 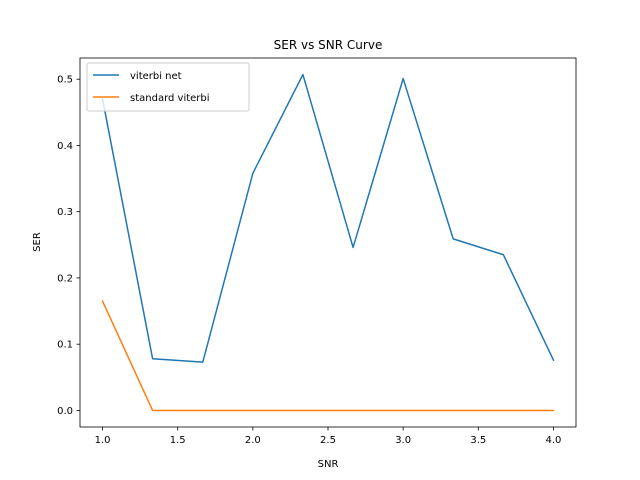 I want to click on x-tick-label: 4.0, so click(x=554, y=440).